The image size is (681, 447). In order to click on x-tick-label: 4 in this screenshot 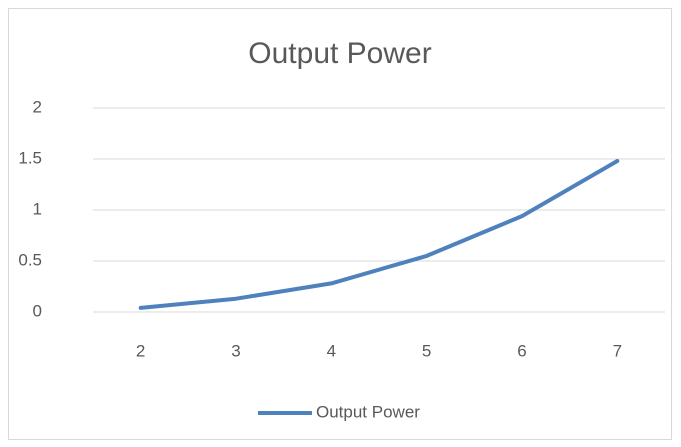, I will do `click(331, 350)`.